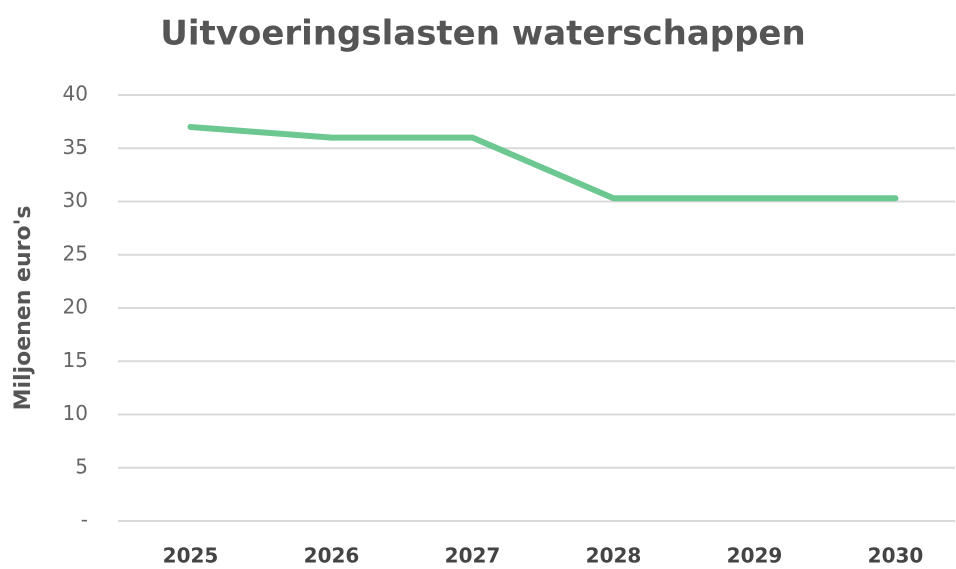  Describe the element at coordinates (191, 556) in the screenshot. I see `x-tick-label: 2025` at that location.